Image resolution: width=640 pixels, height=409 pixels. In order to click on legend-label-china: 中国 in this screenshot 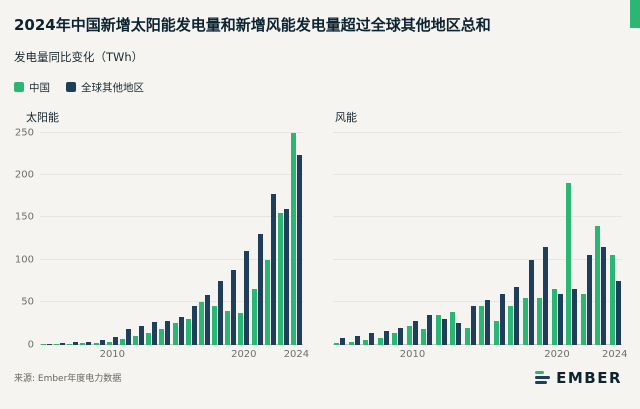, I will do `click(39, 87)`.